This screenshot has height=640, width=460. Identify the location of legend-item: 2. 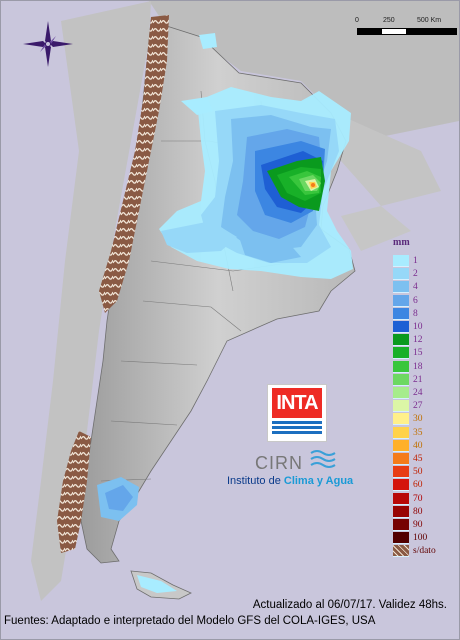
(423, 274).